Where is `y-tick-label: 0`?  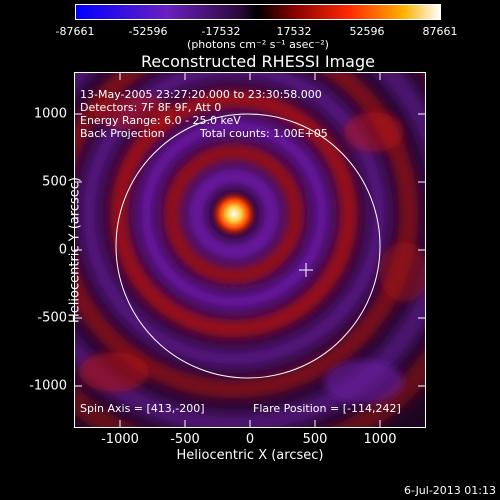
y-tick-label: 0 is located at coordinates (62, 250).